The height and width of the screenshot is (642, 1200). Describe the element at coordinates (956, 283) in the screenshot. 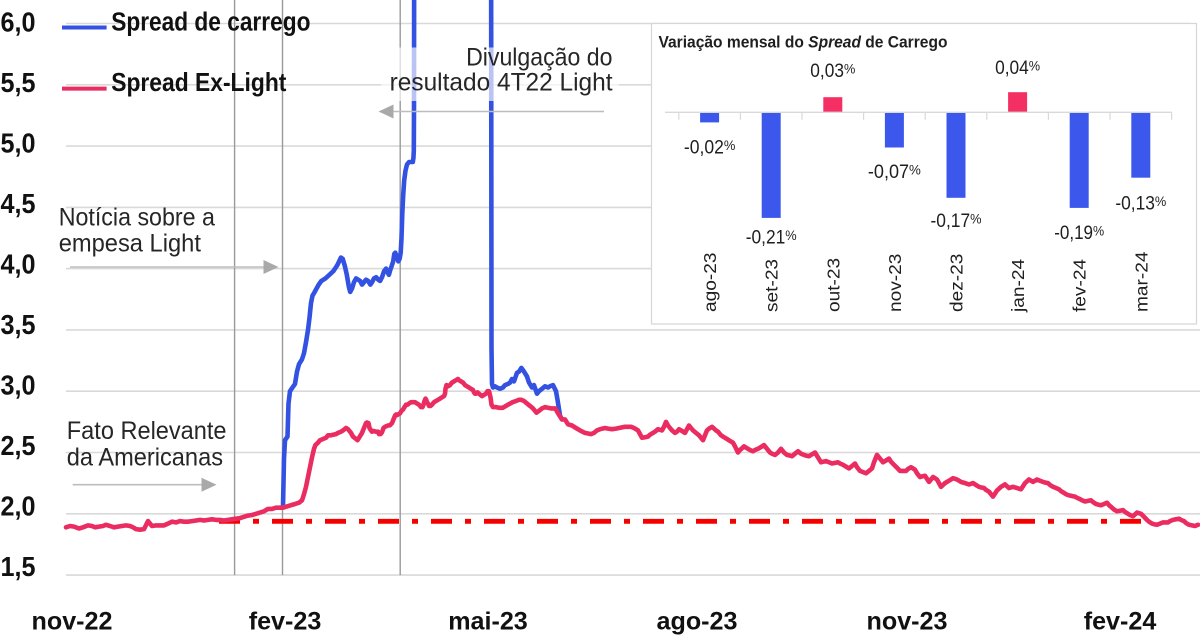

I see `svg-text: dez-23` at that location.